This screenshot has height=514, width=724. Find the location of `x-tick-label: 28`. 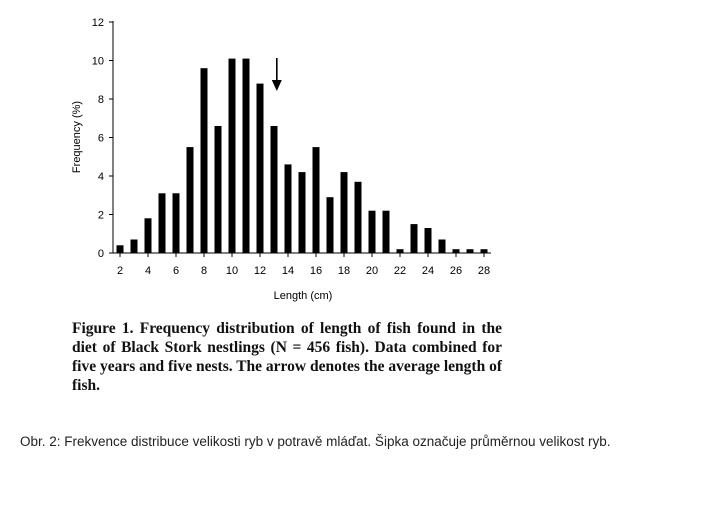

x-tick-label: 28 is located at coordinates (484, 271).